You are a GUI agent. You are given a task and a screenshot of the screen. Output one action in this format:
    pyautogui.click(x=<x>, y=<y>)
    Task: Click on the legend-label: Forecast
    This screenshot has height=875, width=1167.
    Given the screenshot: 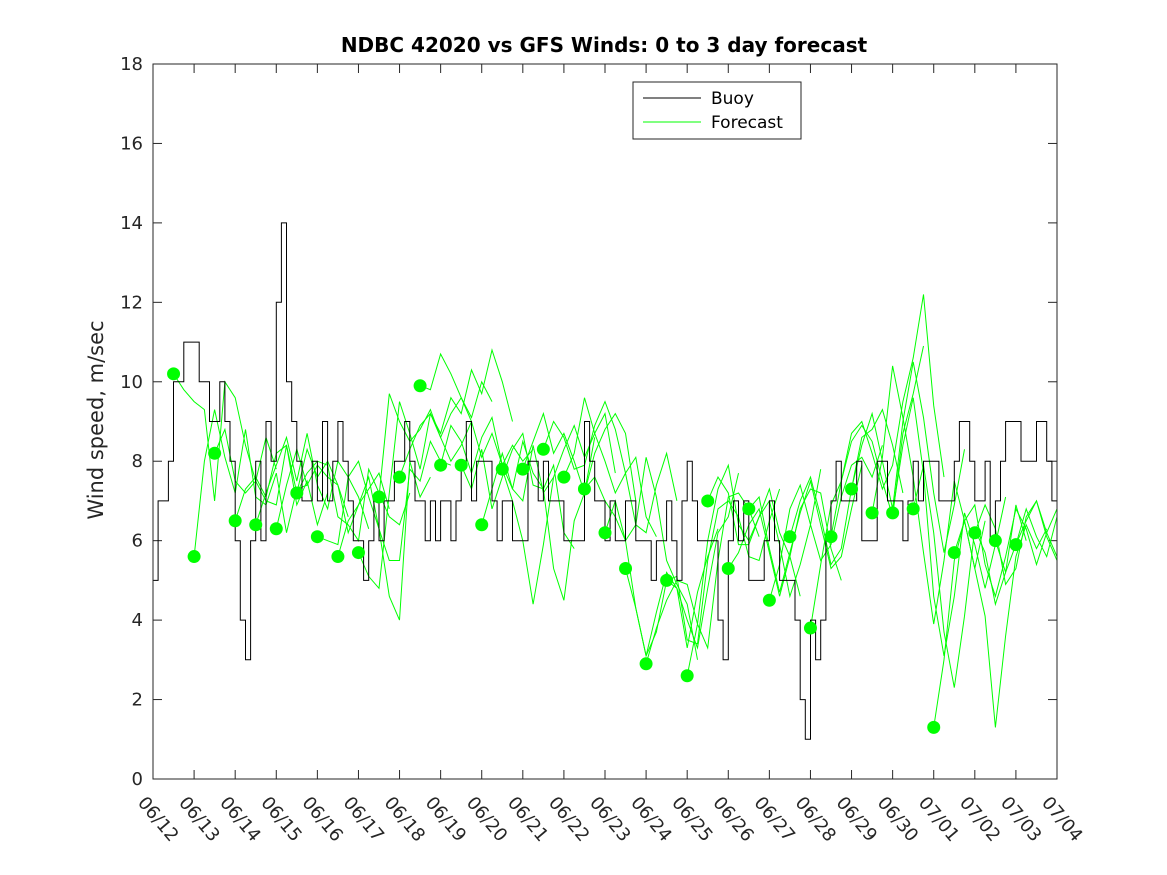 What is the action you would take?
    pyautogui.click(x=747, y=123)
    